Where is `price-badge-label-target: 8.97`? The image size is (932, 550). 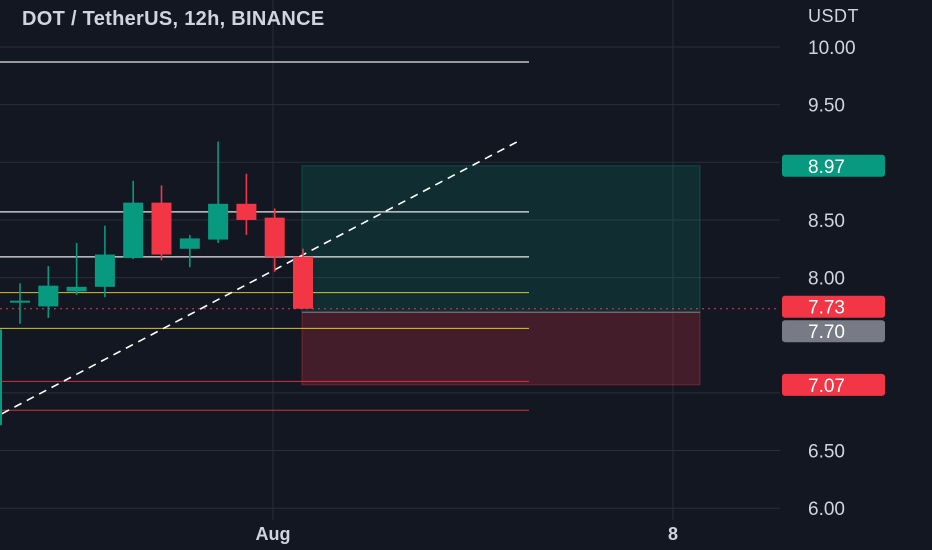 price-badge-label-target: 8.97 is located at coordinates (826, 167).